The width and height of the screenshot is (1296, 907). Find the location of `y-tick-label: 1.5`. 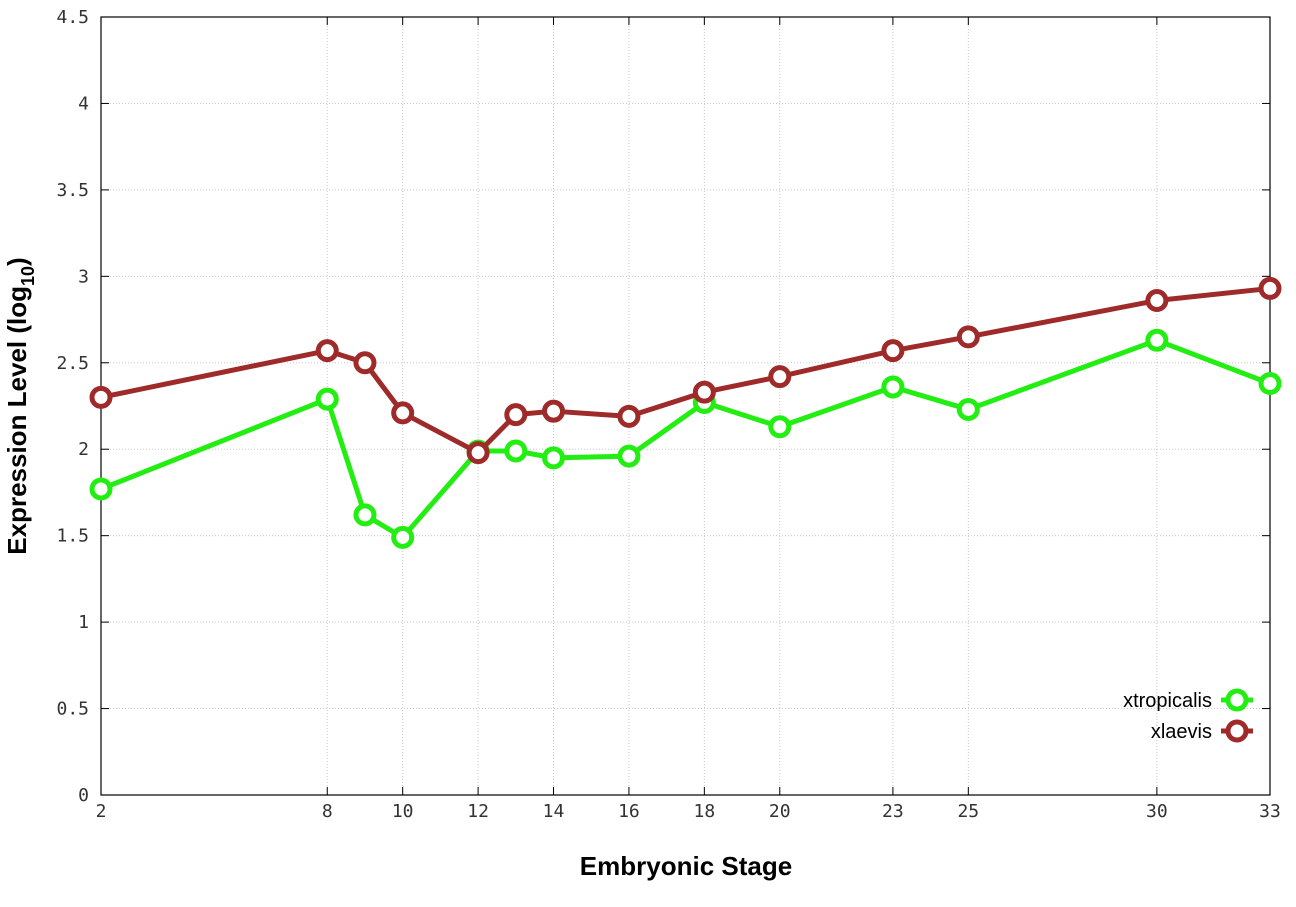

y-tick-label: 1.5 is located at coordinates (72, 536).